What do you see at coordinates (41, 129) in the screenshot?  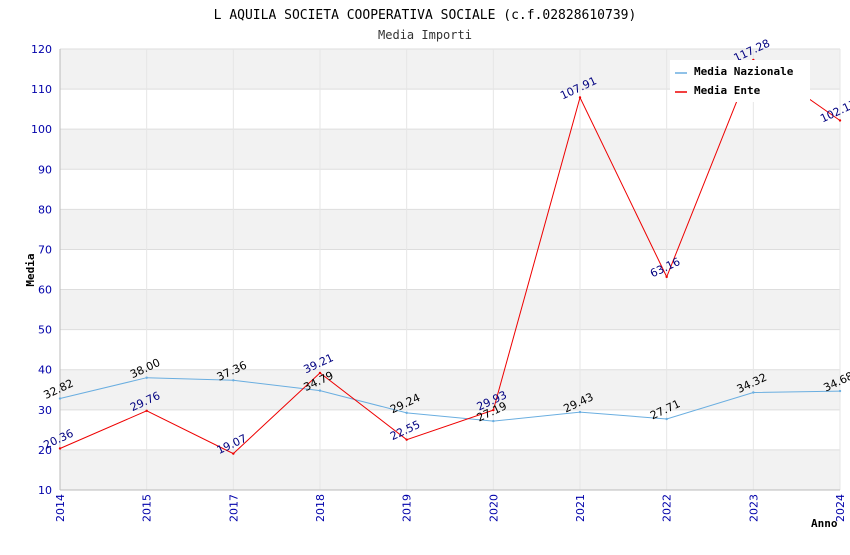 I see `y-tick-label: 100` at bounding box center [41, 129].